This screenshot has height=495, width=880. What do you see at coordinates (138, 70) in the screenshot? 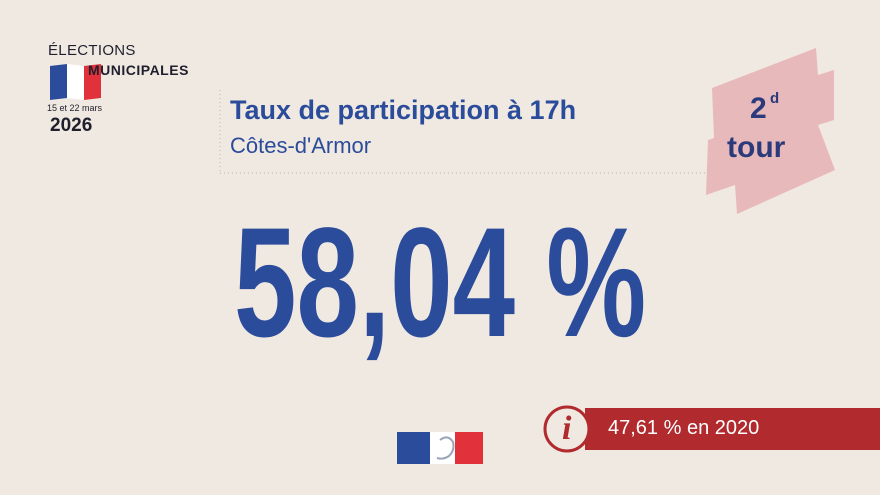
I see `logo-line2: MUNICIPALES` at bounding box center [138, 70].